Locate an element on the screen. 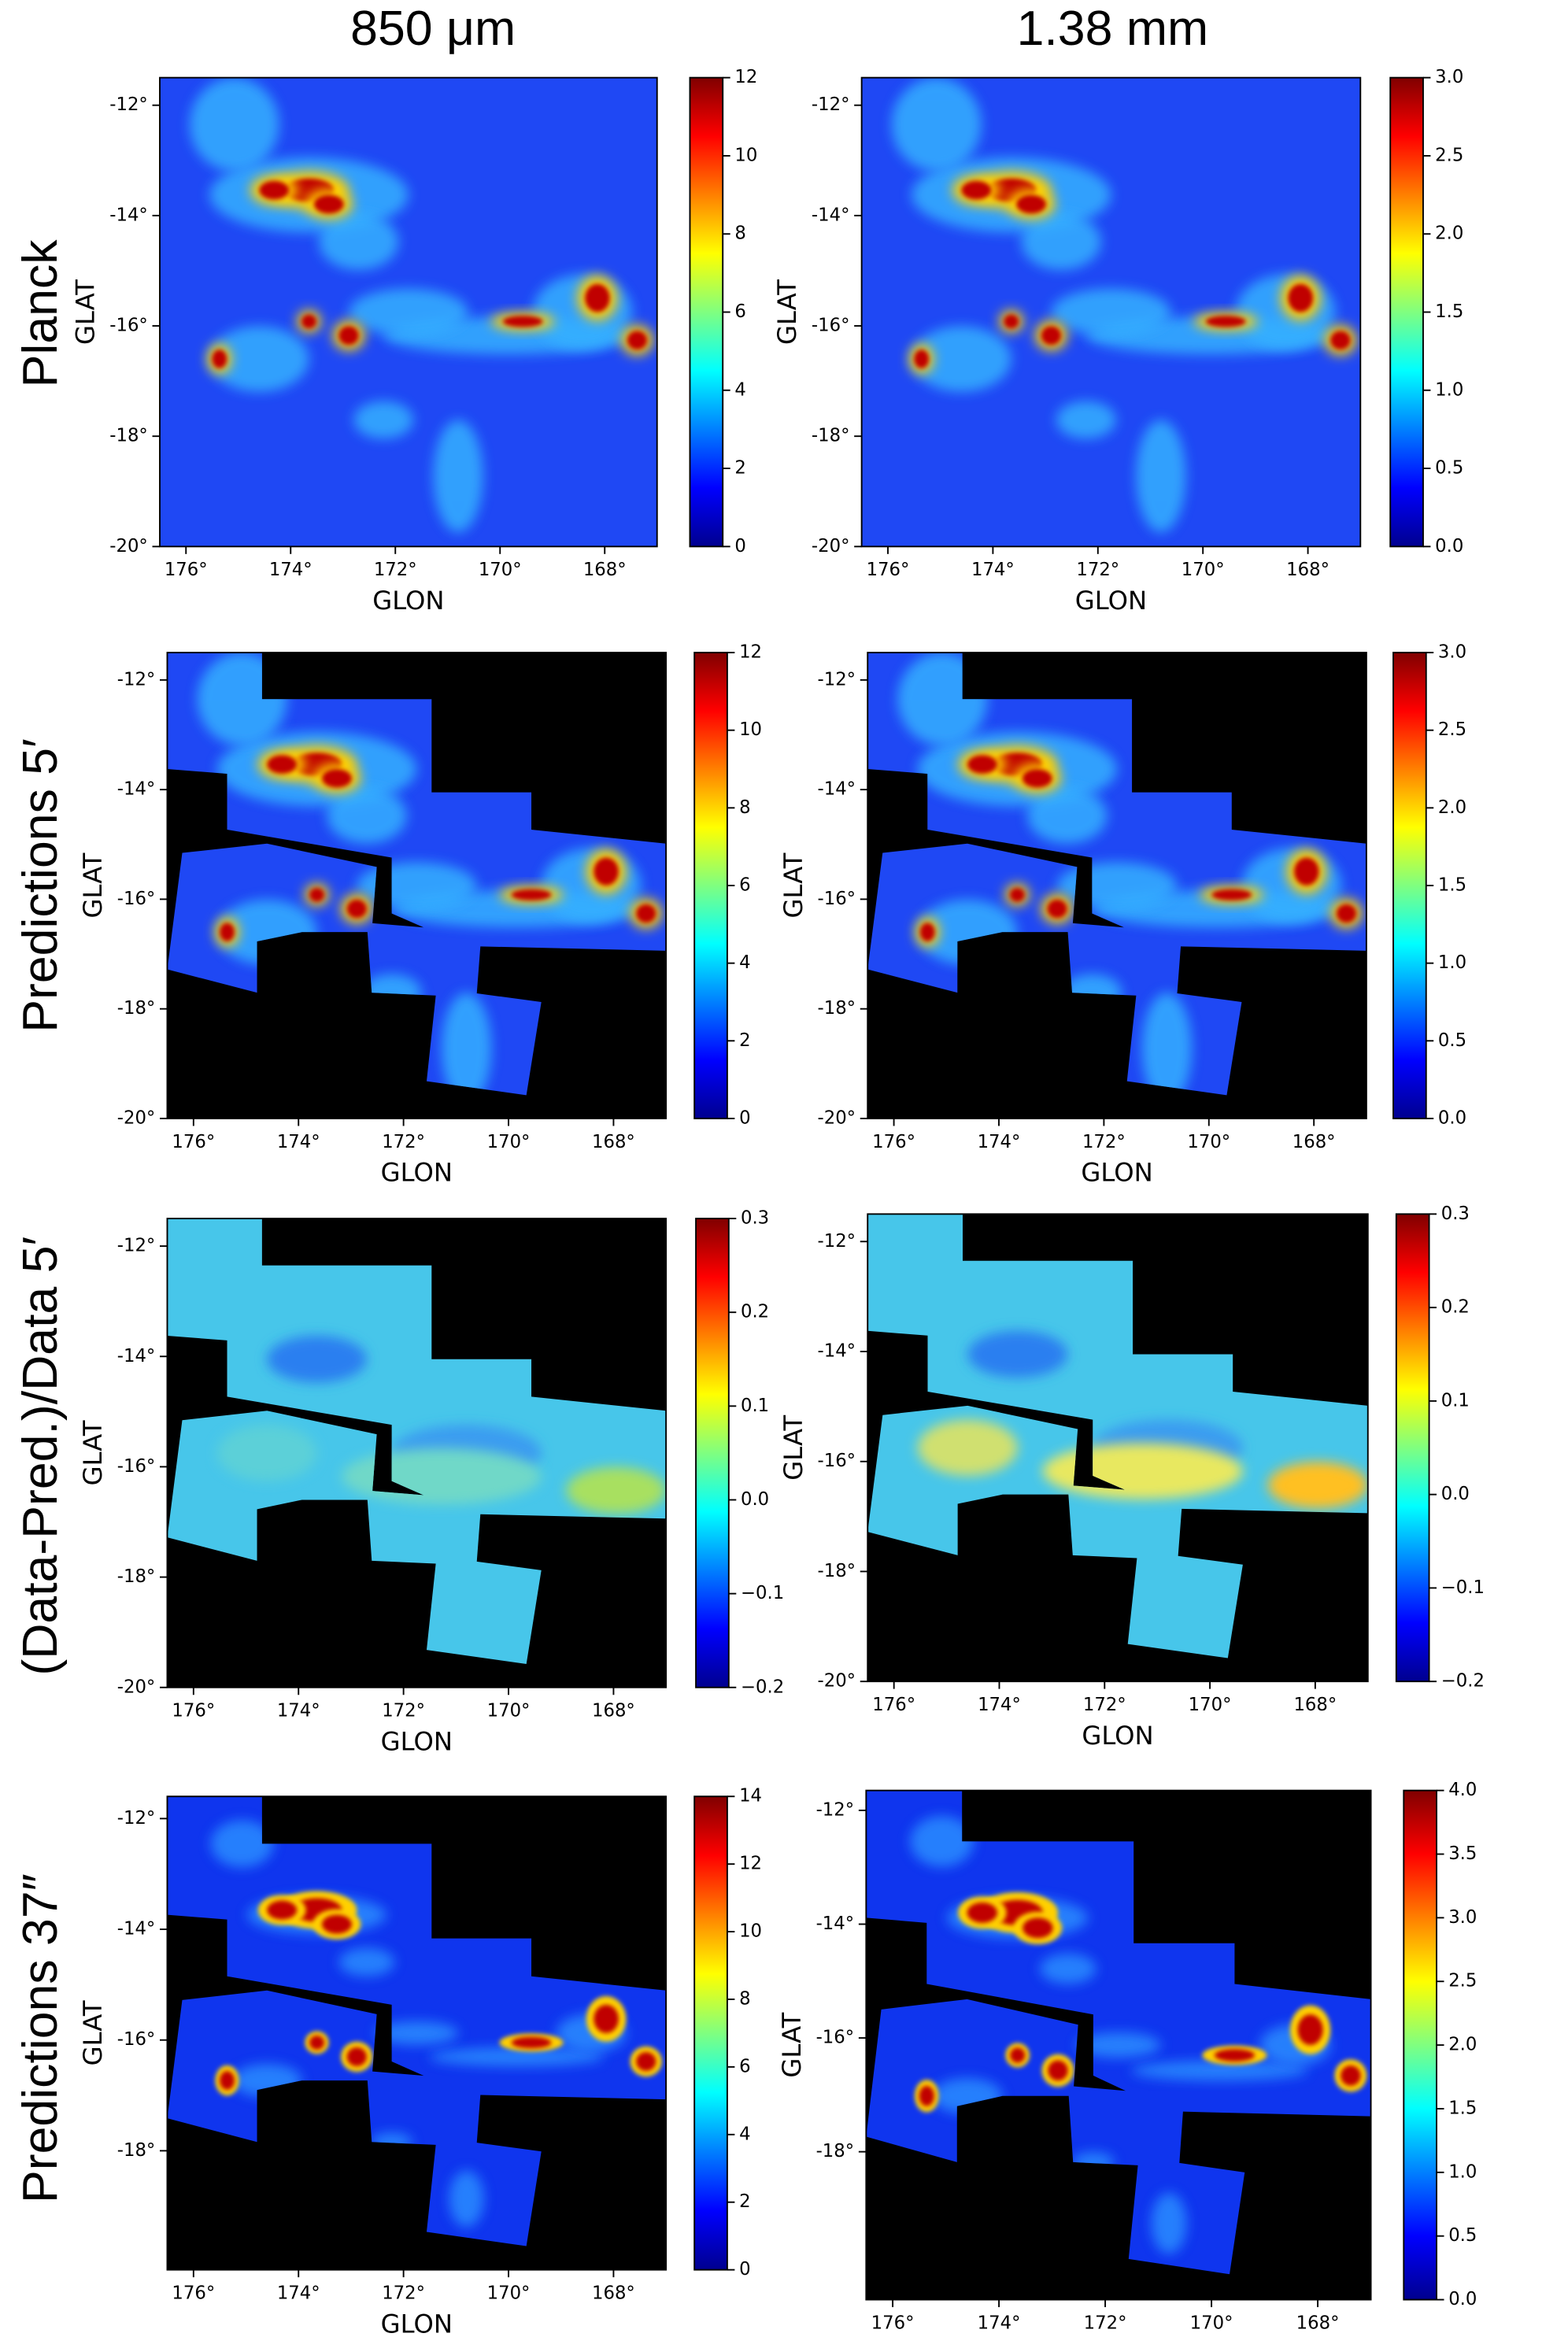 The height and width of the screenshot is (2337, 1568). colorbar-tick-label: 2.0 is located at coordinates (1462, 2045).